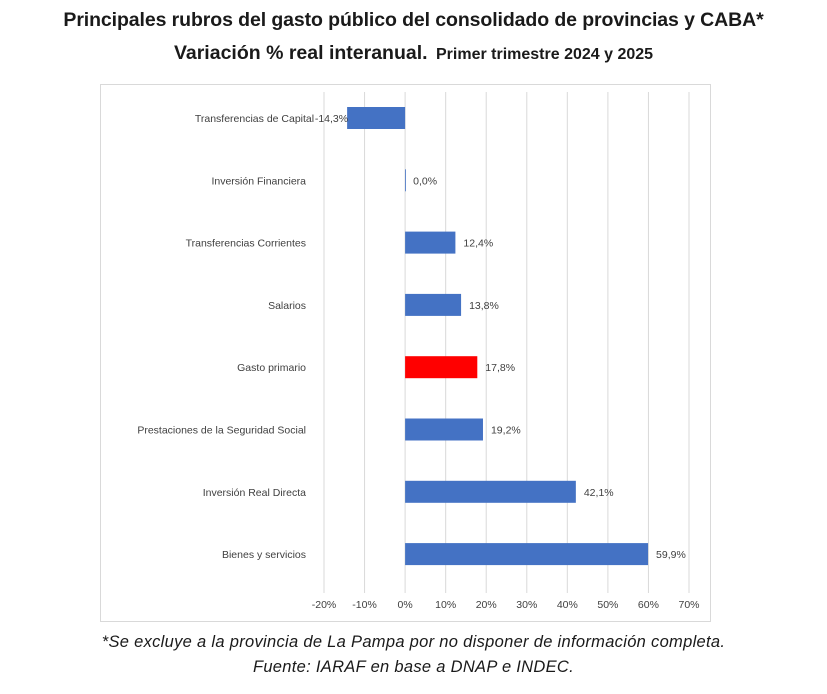 The width and height of the screenshot is (827, 694). What do you see at coordinates (300, 53) in the screenshot?
I see `subtitle-main: Variación % real interanual.` at bounding box center [300, 53].